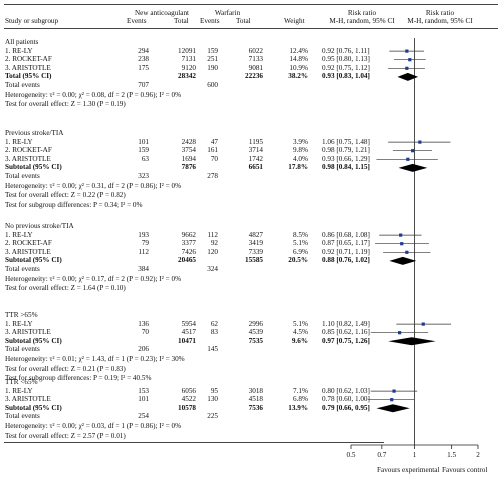 This screenshot has height=488, width=500. Describe the element at coordinates (143, 234) in the screenshot. I see `study-events-new: 193` at that location.